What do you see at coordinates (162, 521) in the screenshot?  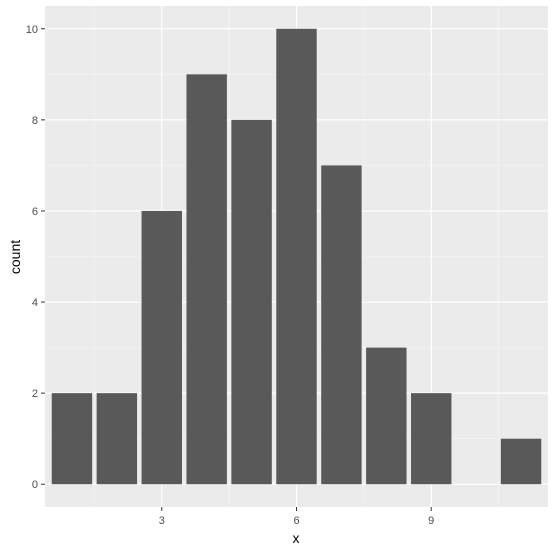 I see `x-tick-label: 3` at bounding box center [162, 521].